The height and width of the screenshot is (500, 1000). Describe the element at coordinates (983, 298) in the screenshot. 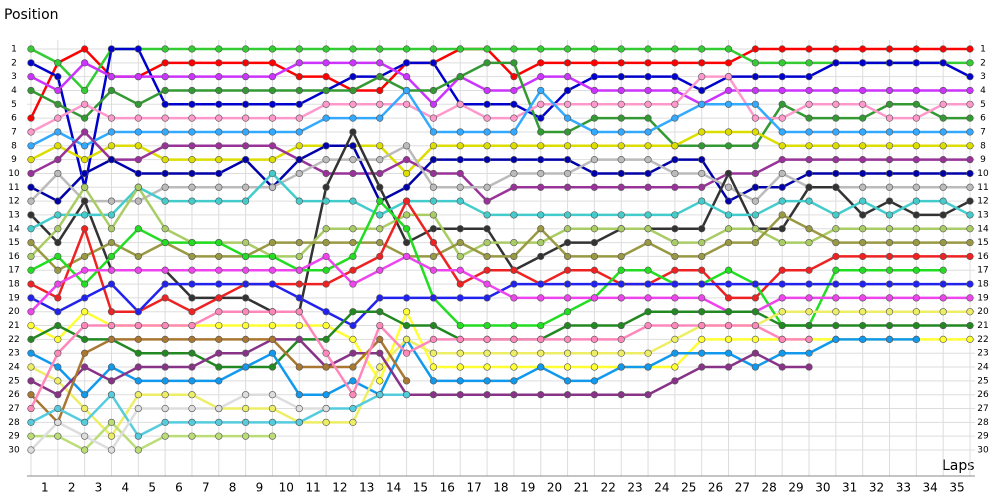

I see `y-tick-label-right: 19` at that location.